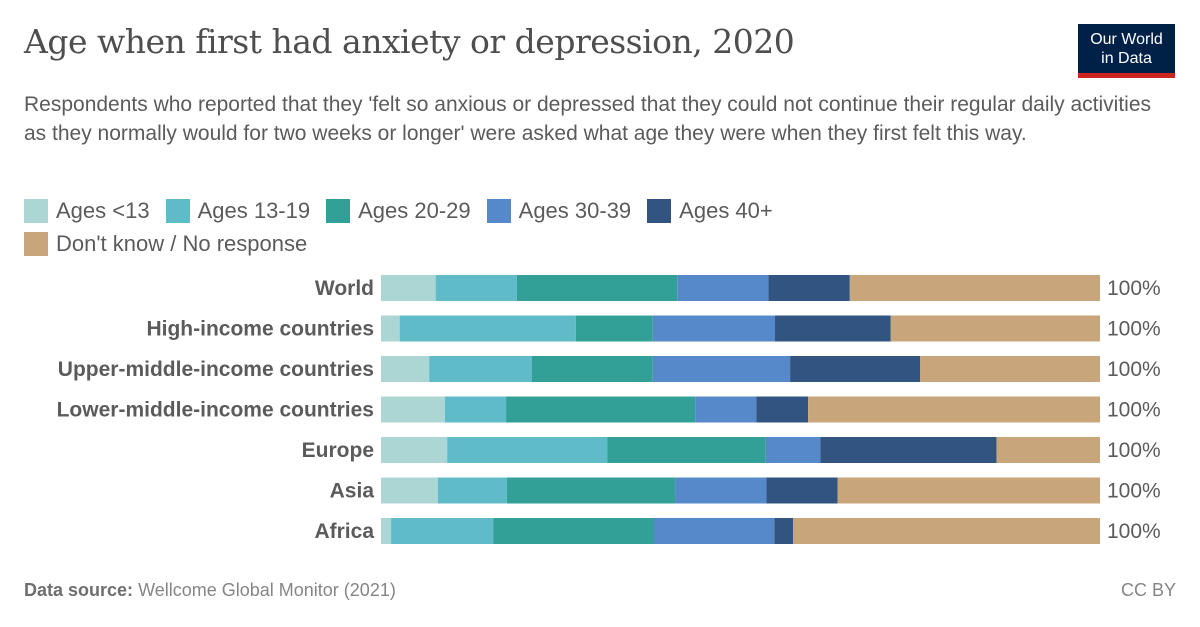 The image size is (1200, 627). What do you see at coordinates (726, 210) in the screenshot?
I see `legend-label: Ages 40+` at bounding box center [726, 210].